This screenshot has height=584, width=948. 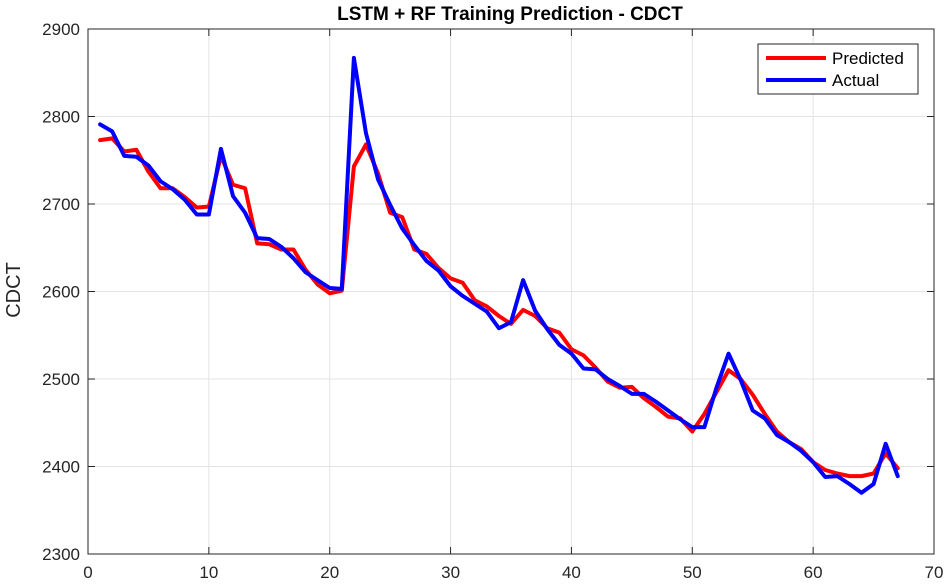 I want to click on chart-title: LSTM + RF Training Prediction - CDCT, so click(x=510, y=14).